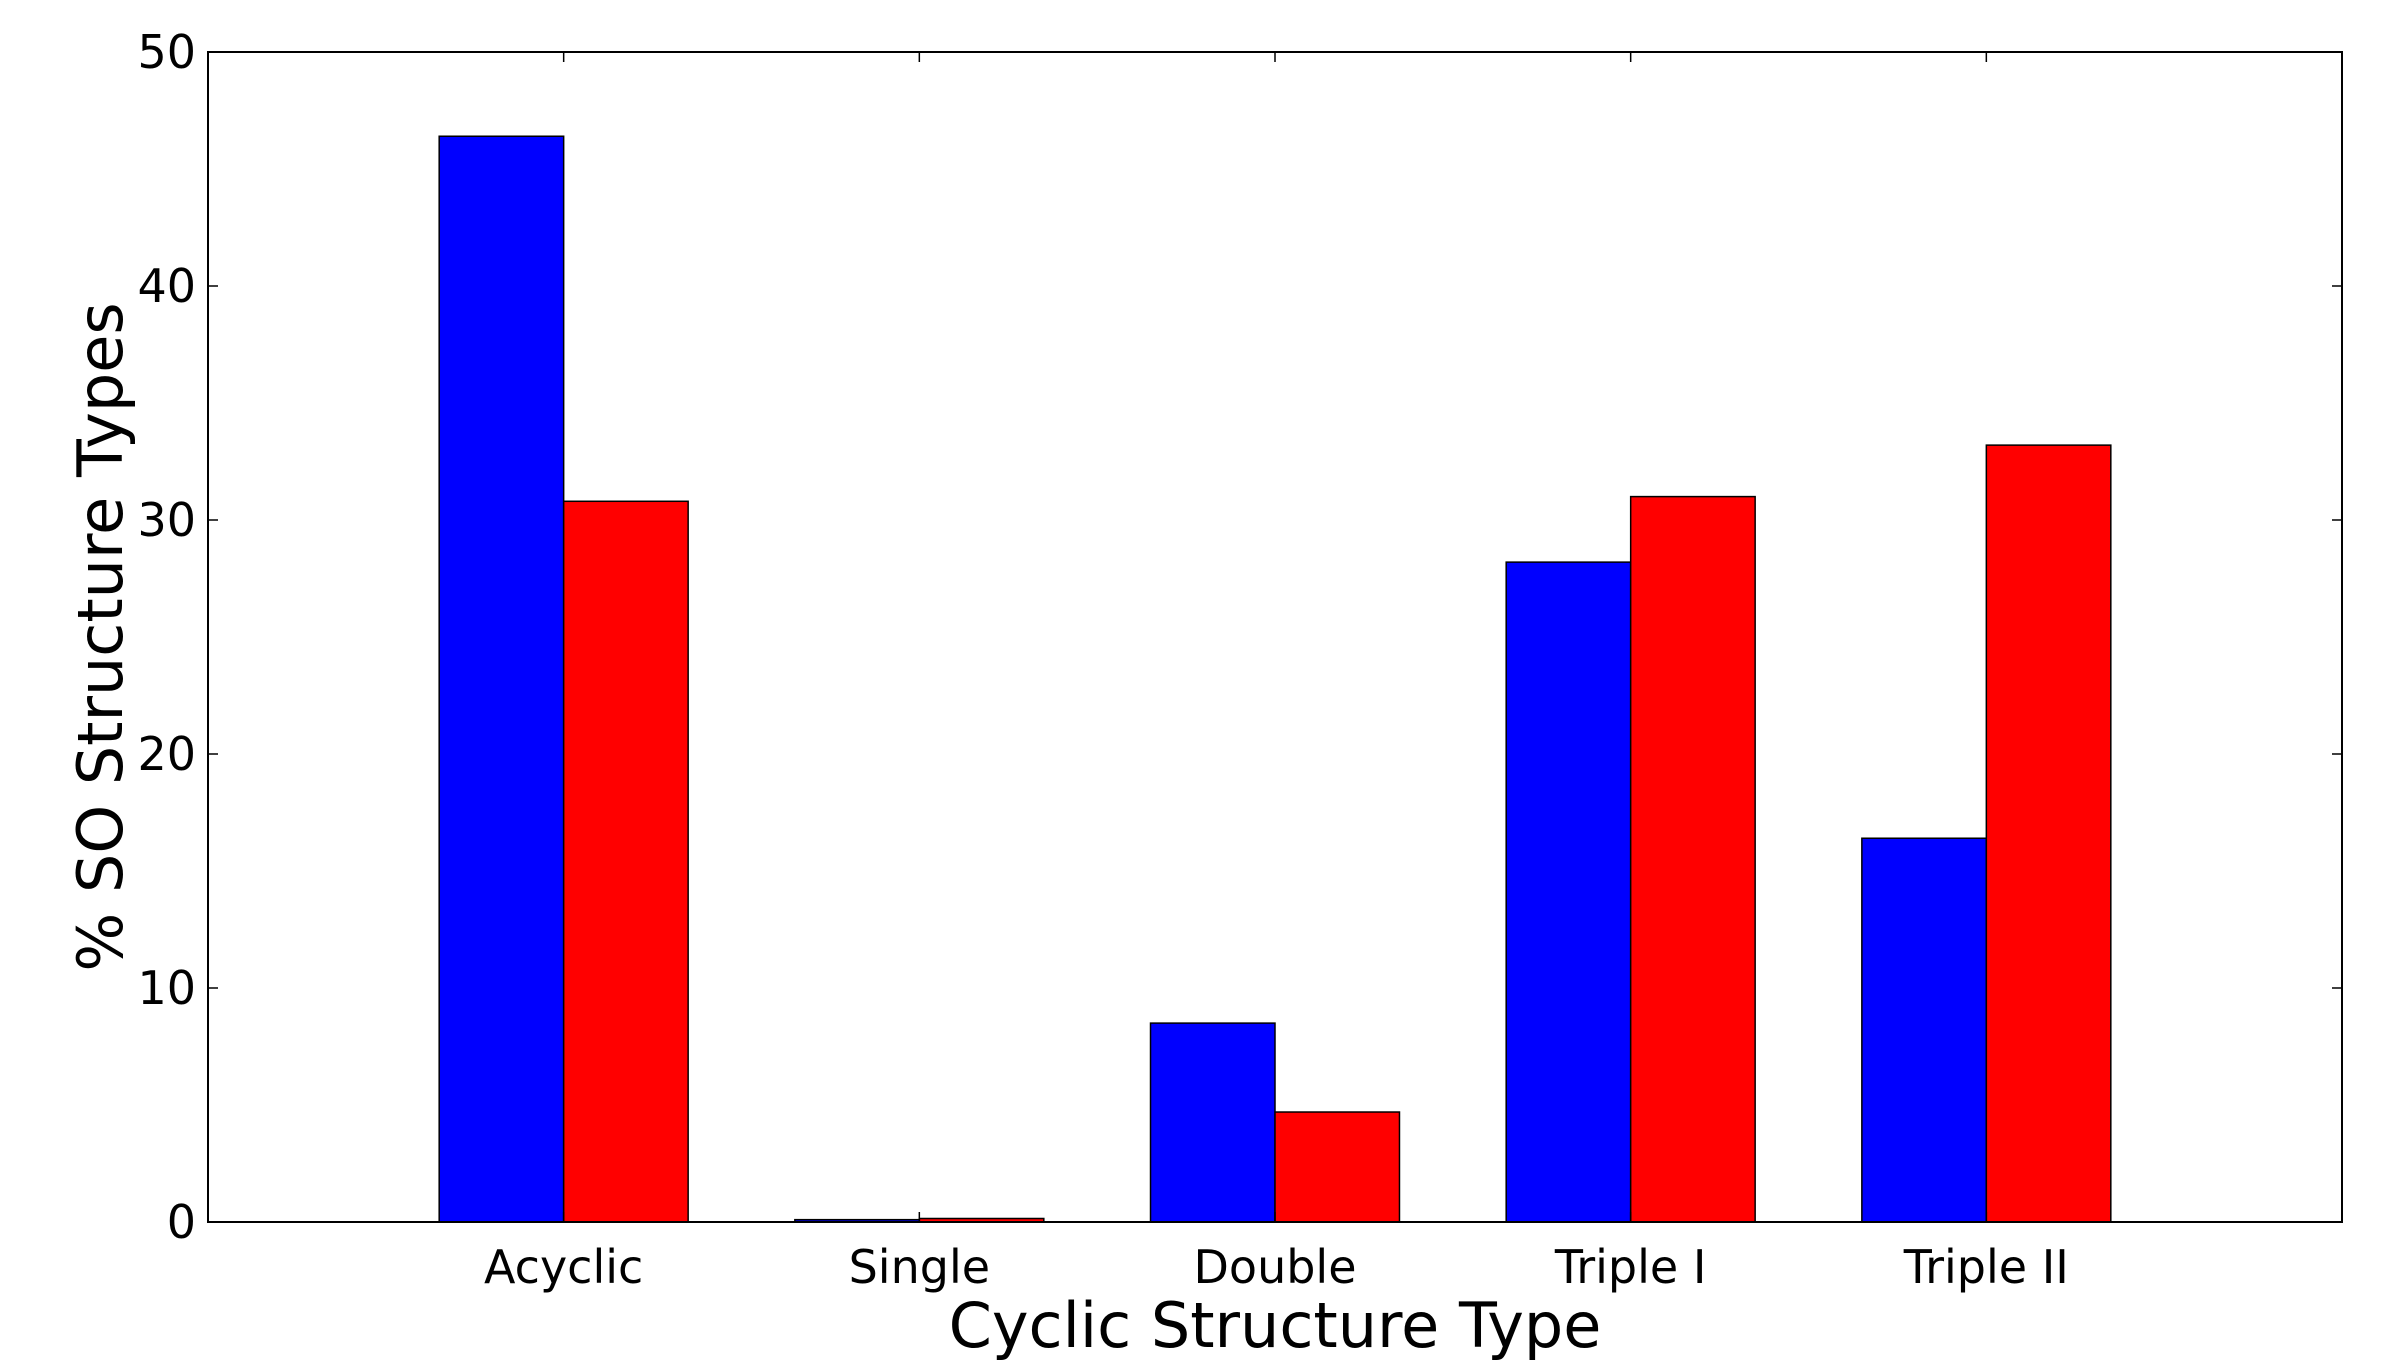 The height and width of the screenshot is (1366, 2400). What do you see at coordinates (919, 1267) in the screenshot?
I see `x-tick-label: Single` at bounding box center [919, 1267].